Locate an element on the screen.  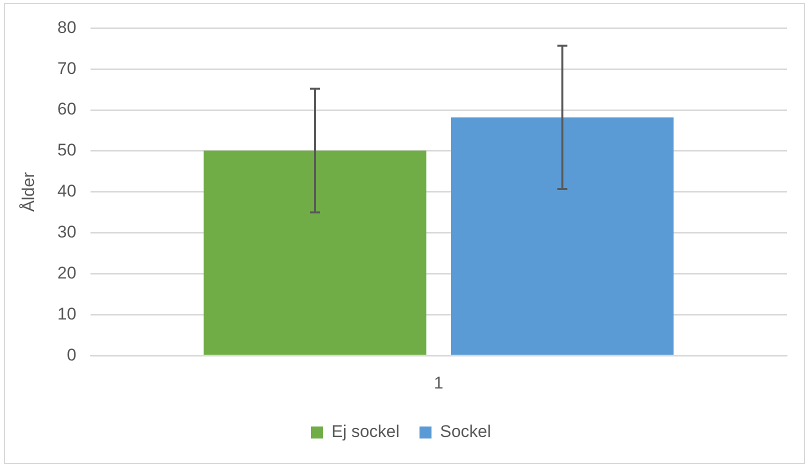
x-tick-label: 1 is located at coordinates (439, 382).